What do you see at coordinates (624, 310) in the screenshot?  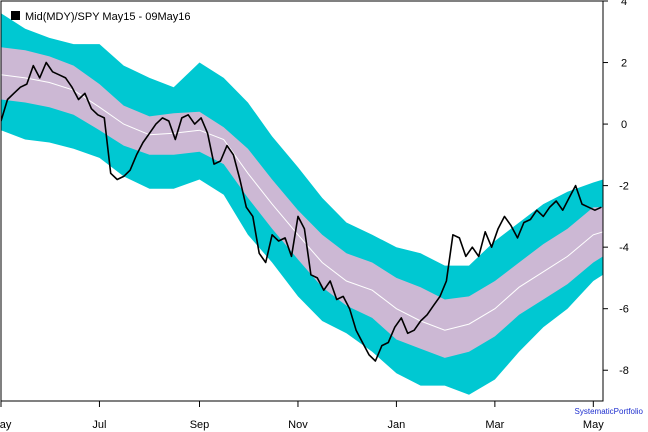 I see `y-tick-label: -6` at bounding box center [624, 310].